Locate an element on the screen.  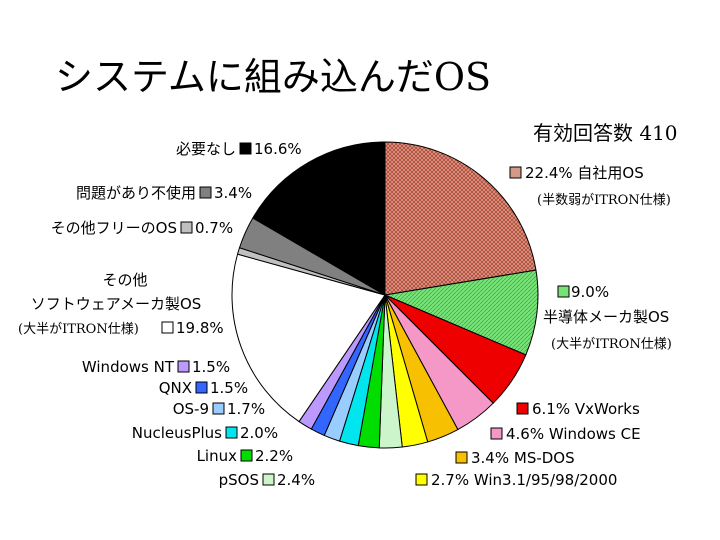
os-label: 問題があり不使用 is located at coordinates (136, 193).